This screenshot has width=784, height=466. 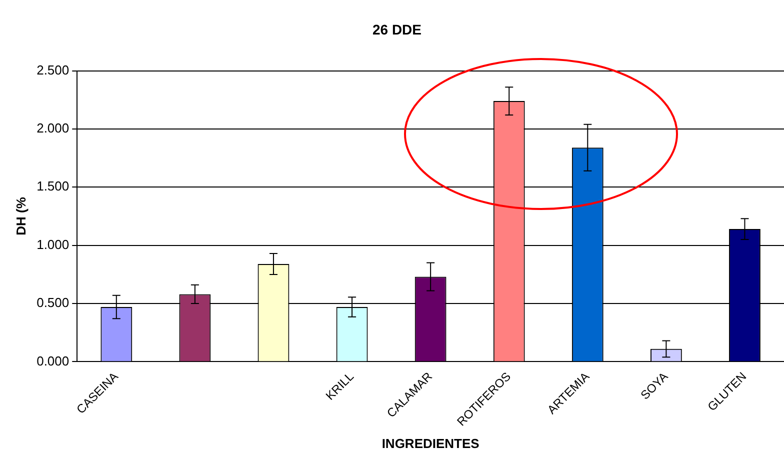 I want to click on y-axis-title: DH (%, so click(x=20, y=216).